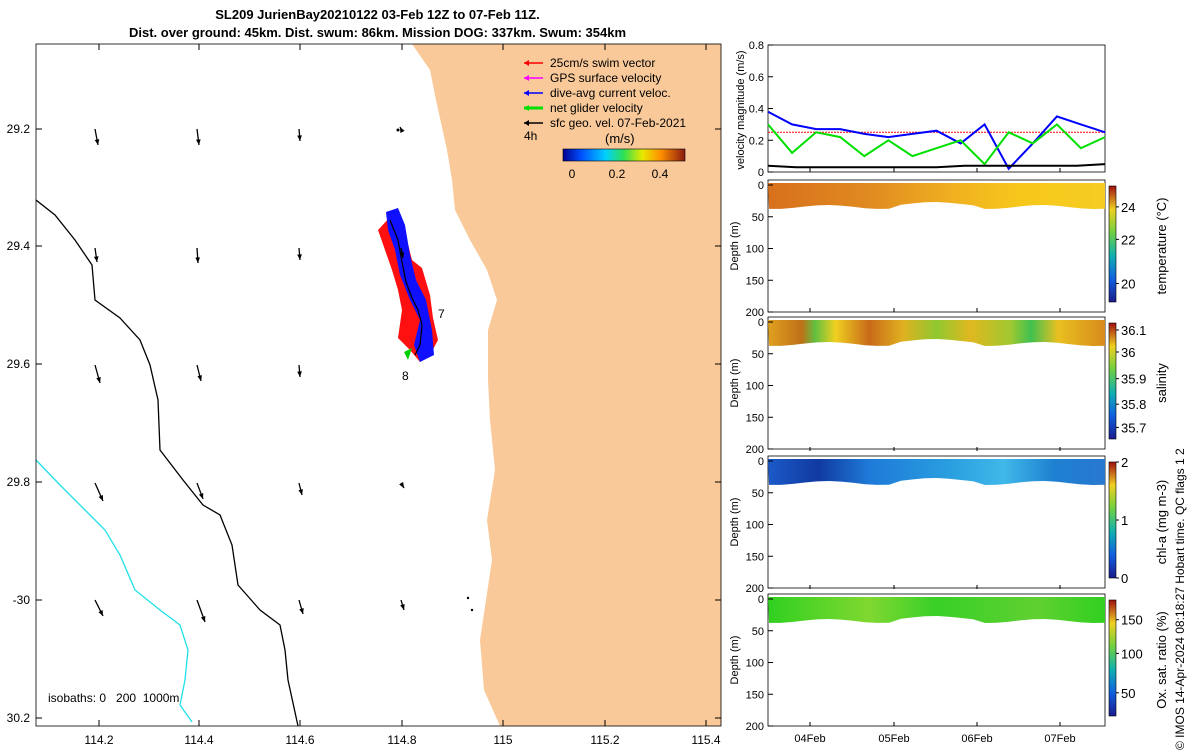 The width and height of the screenshot is (1200, 750). I want to click on map-y-tick-label: 29.6, so click(19, 364).